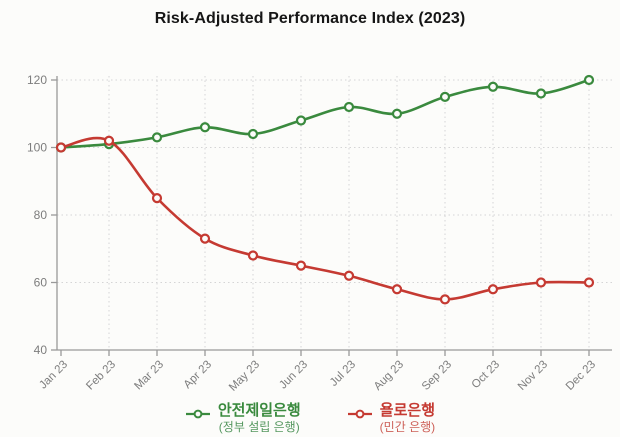 Image resolution: width=620 pixels, height=437 pixels. What do you see at coordinates (198, 375) in the screenshot?
I see `x-tick-label: Apr 23` at bounding box center [198, 375].